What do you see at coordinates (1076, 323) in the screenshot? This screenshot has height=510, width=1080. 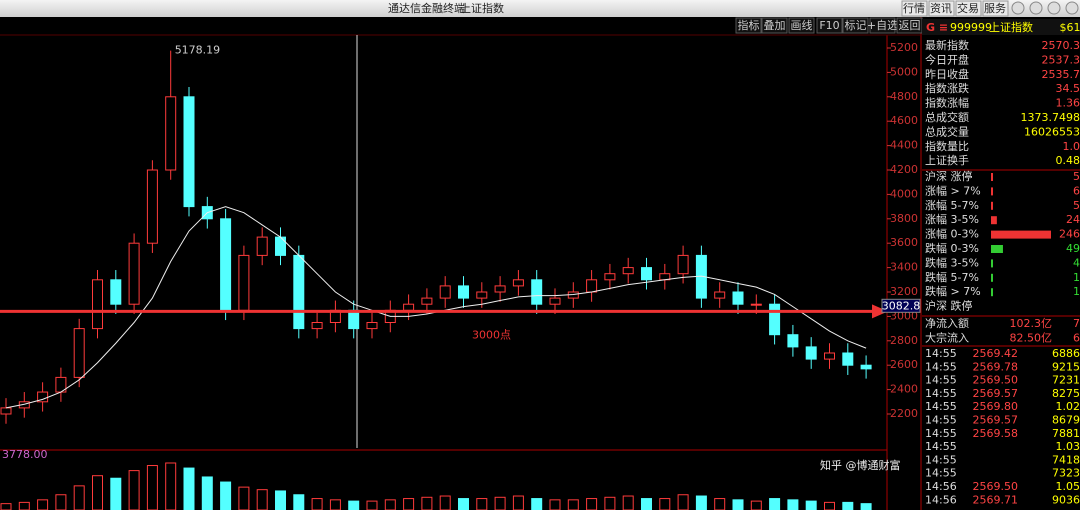 I see `flow-extra: 7` at bounding box center [1076, 323].